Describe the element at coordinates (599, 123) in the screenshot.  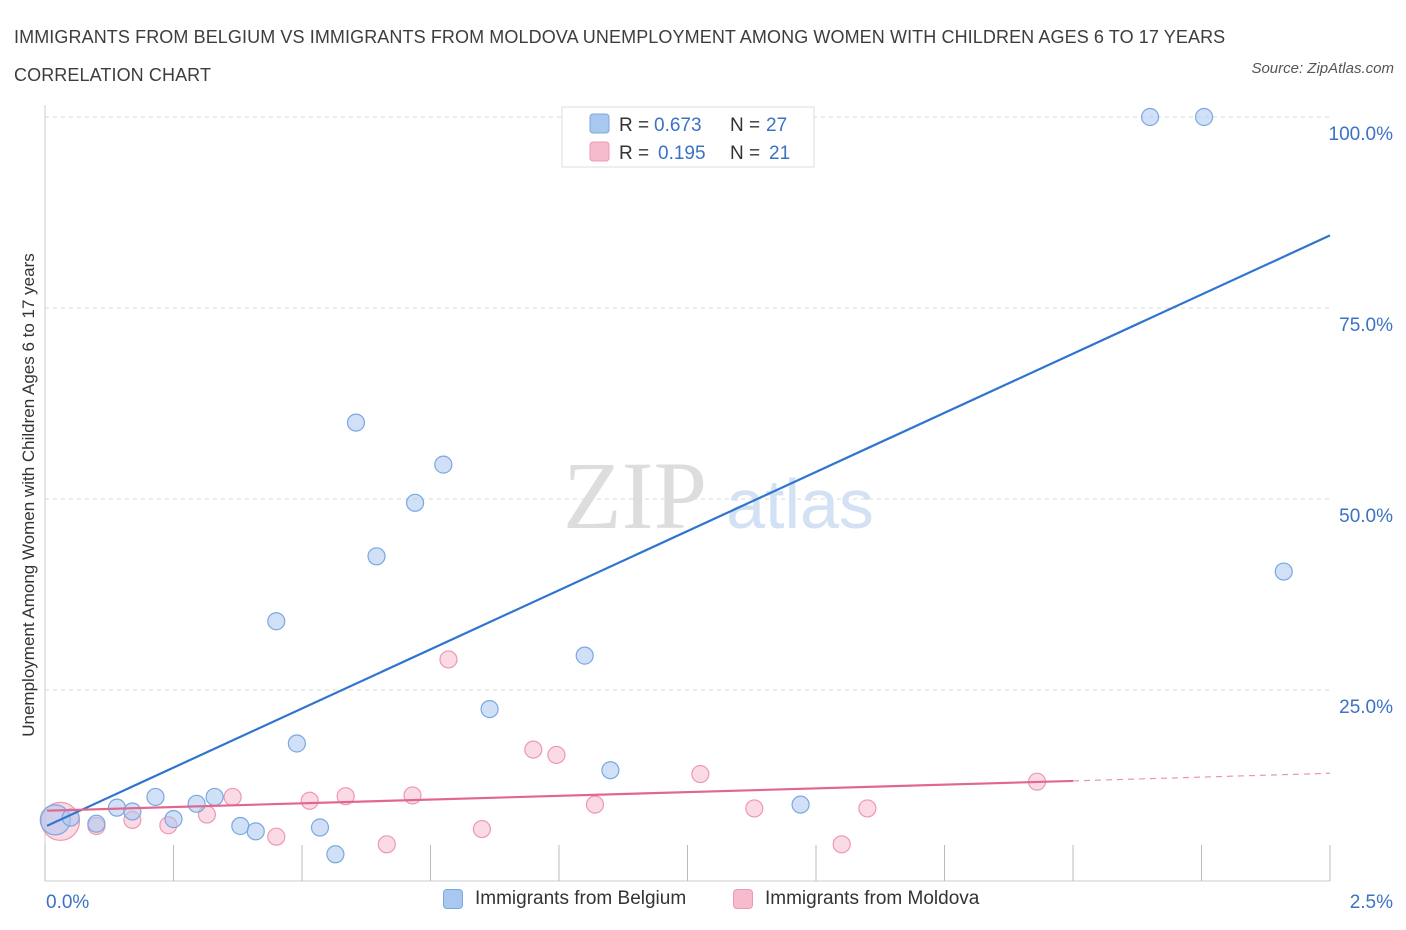
I see `legend-swatch-belgium` at that location.